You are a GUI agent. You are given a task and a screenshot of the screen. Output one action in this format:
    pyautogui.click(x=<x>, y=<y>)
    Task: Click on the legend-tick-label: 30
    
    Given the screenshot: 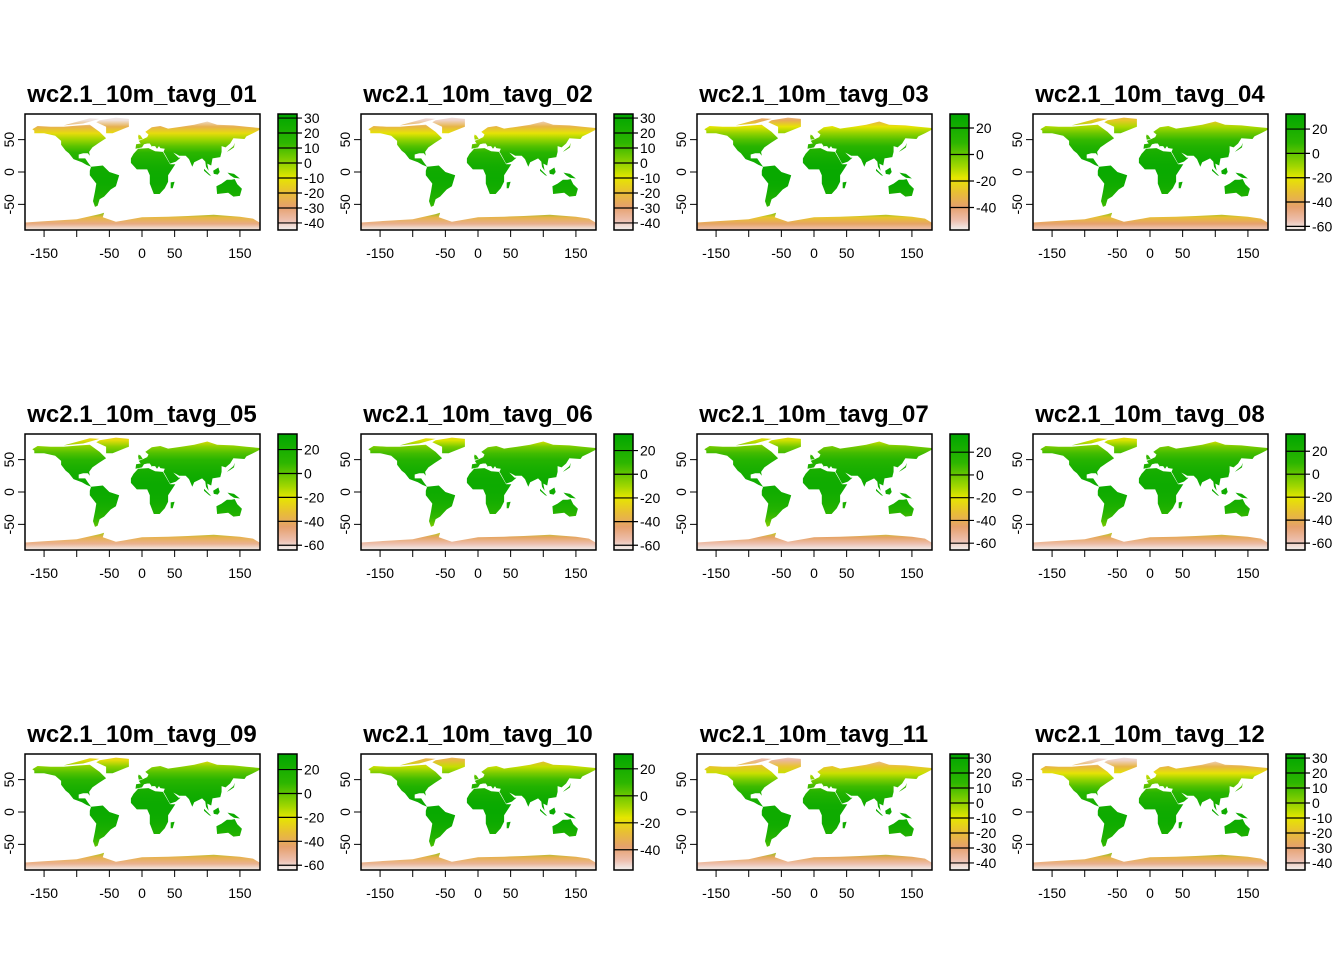 What is the action you would take?
    pyautogui.click(x=1320, y=758)
    